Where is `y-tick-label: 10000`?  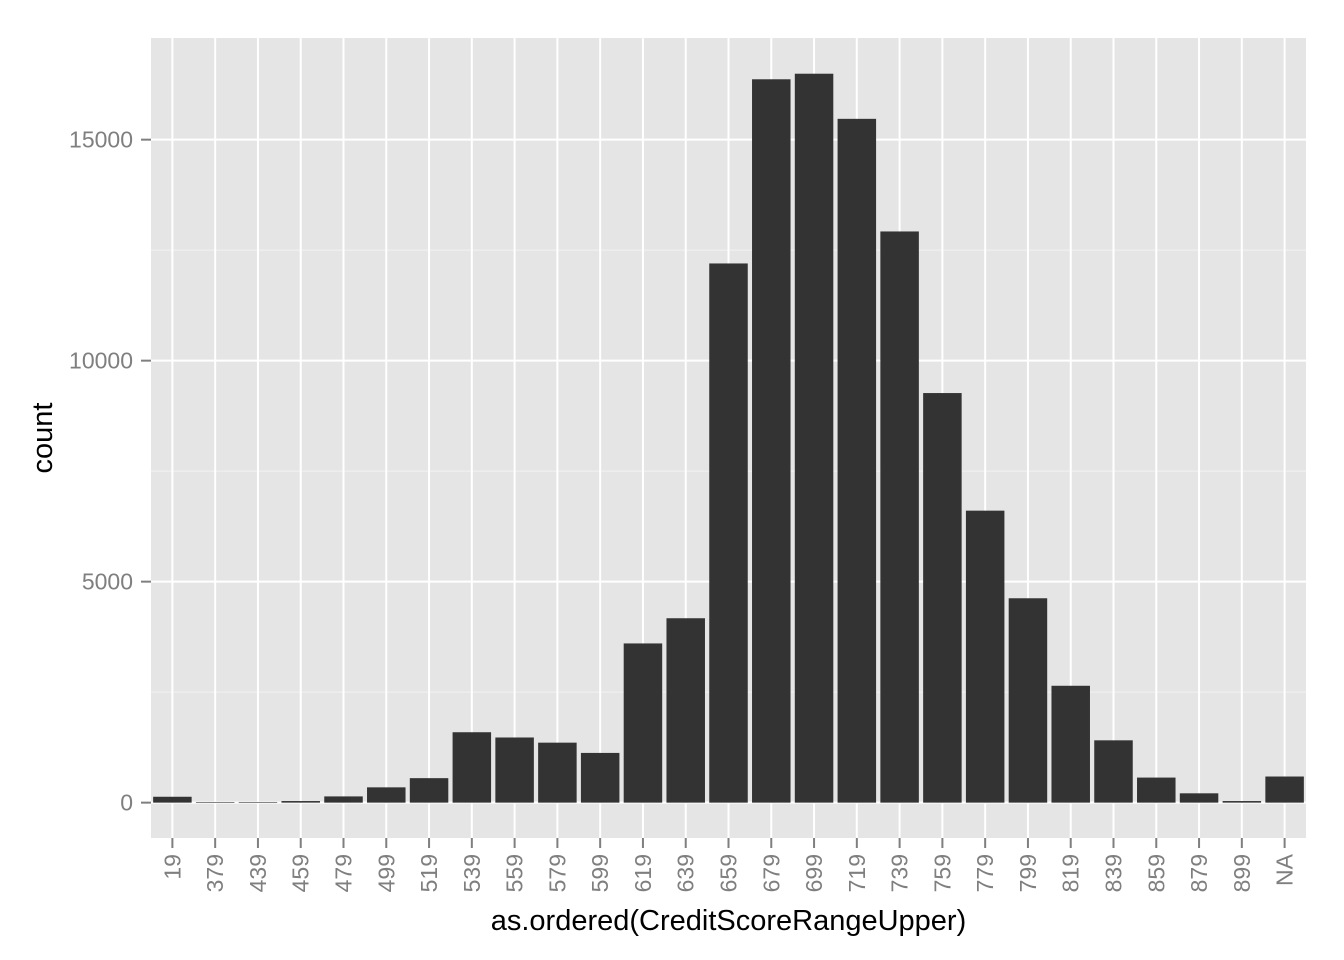
y-tick-label: 10000 is located at coordinates (101, 361).